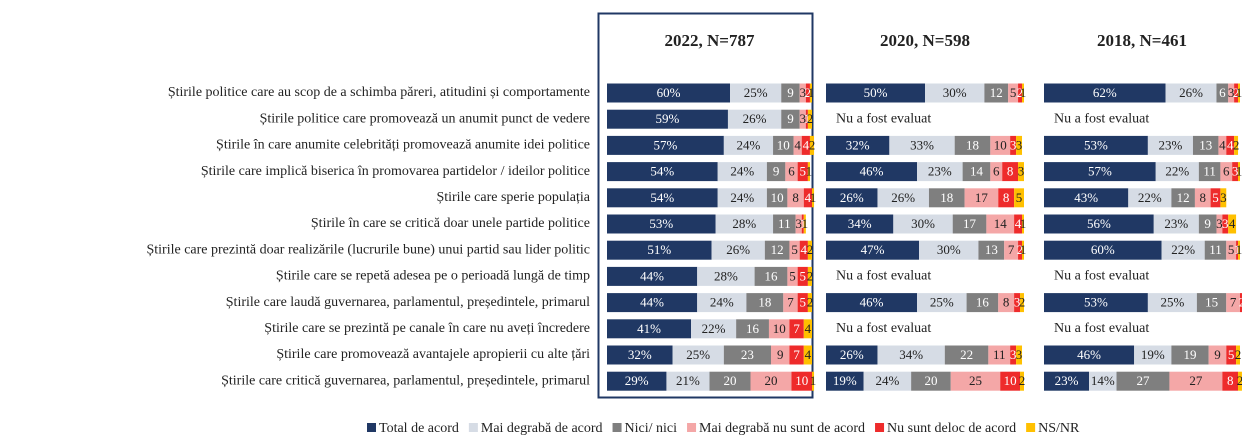 The height and width of the screenshot is (437, 1242). What do you see at coordinates (1233, 302) in the screenshot?
I see `value-label: 7` at bounding box center [1233, 302].